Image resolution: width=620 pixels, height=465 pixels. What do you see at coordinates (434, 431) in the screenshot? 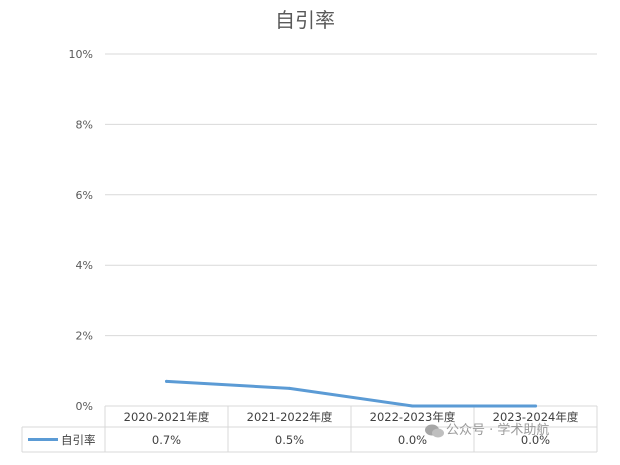
I see `wechat-icon` at bounding box center [434, 431].